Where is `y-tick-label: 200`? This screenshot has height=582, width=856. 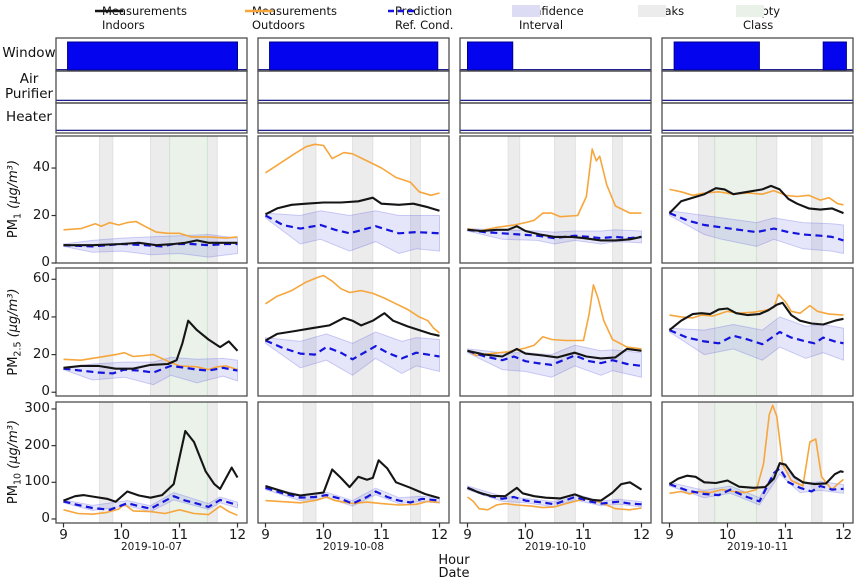 y-tick-label: 200 is located at coordinates (37, 444).